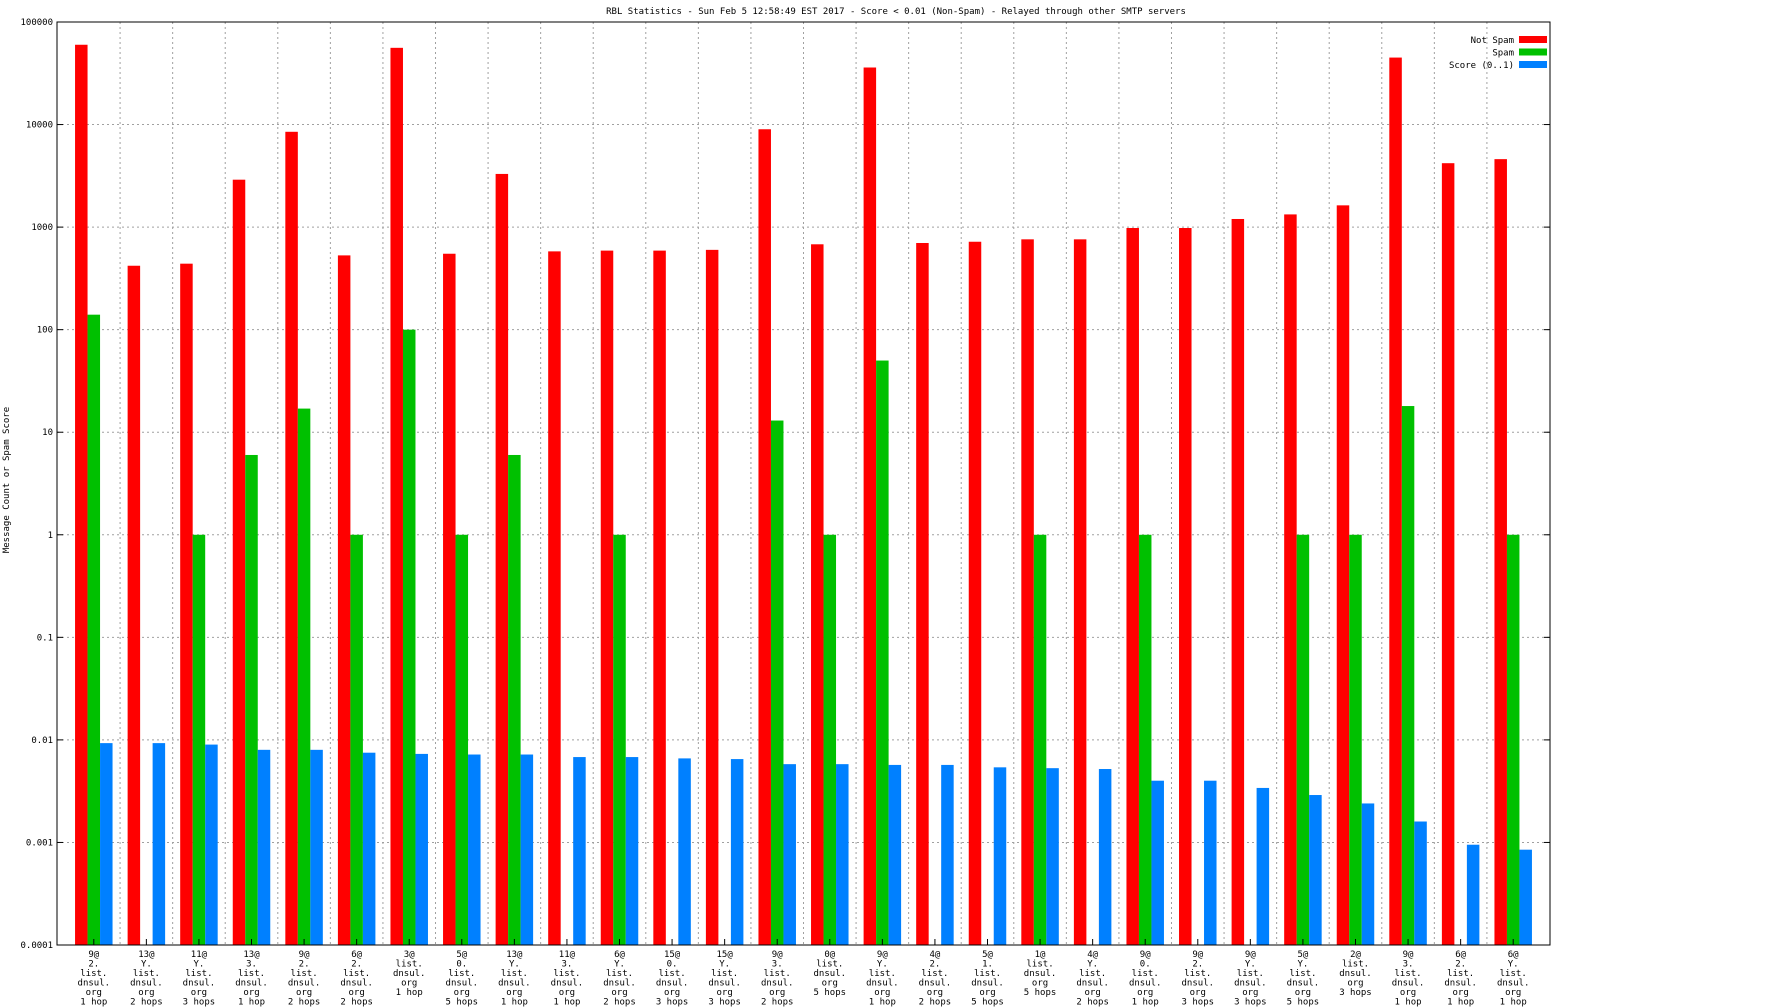 Image resolution: width=1792 pixels, height=1008 pixels. I want to click on x-tick-label: 9@ 2. list. dnsul. org 3 hops, so click(1198, 979).